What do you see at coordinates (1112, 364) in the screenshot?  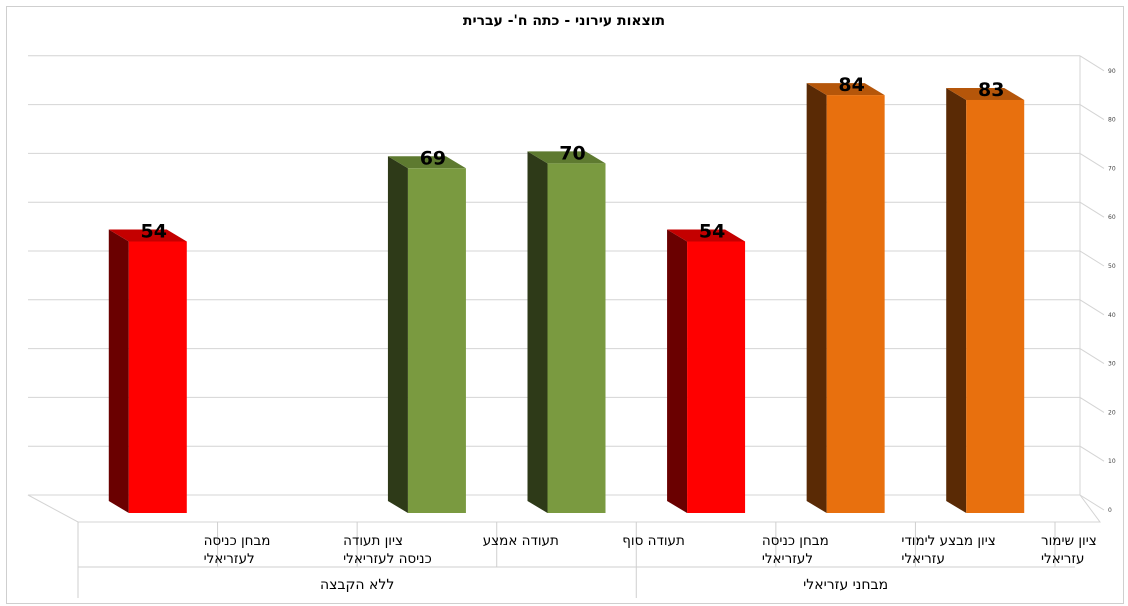 I see `y-tick-label: 30` at bounding box center [1112, 364].